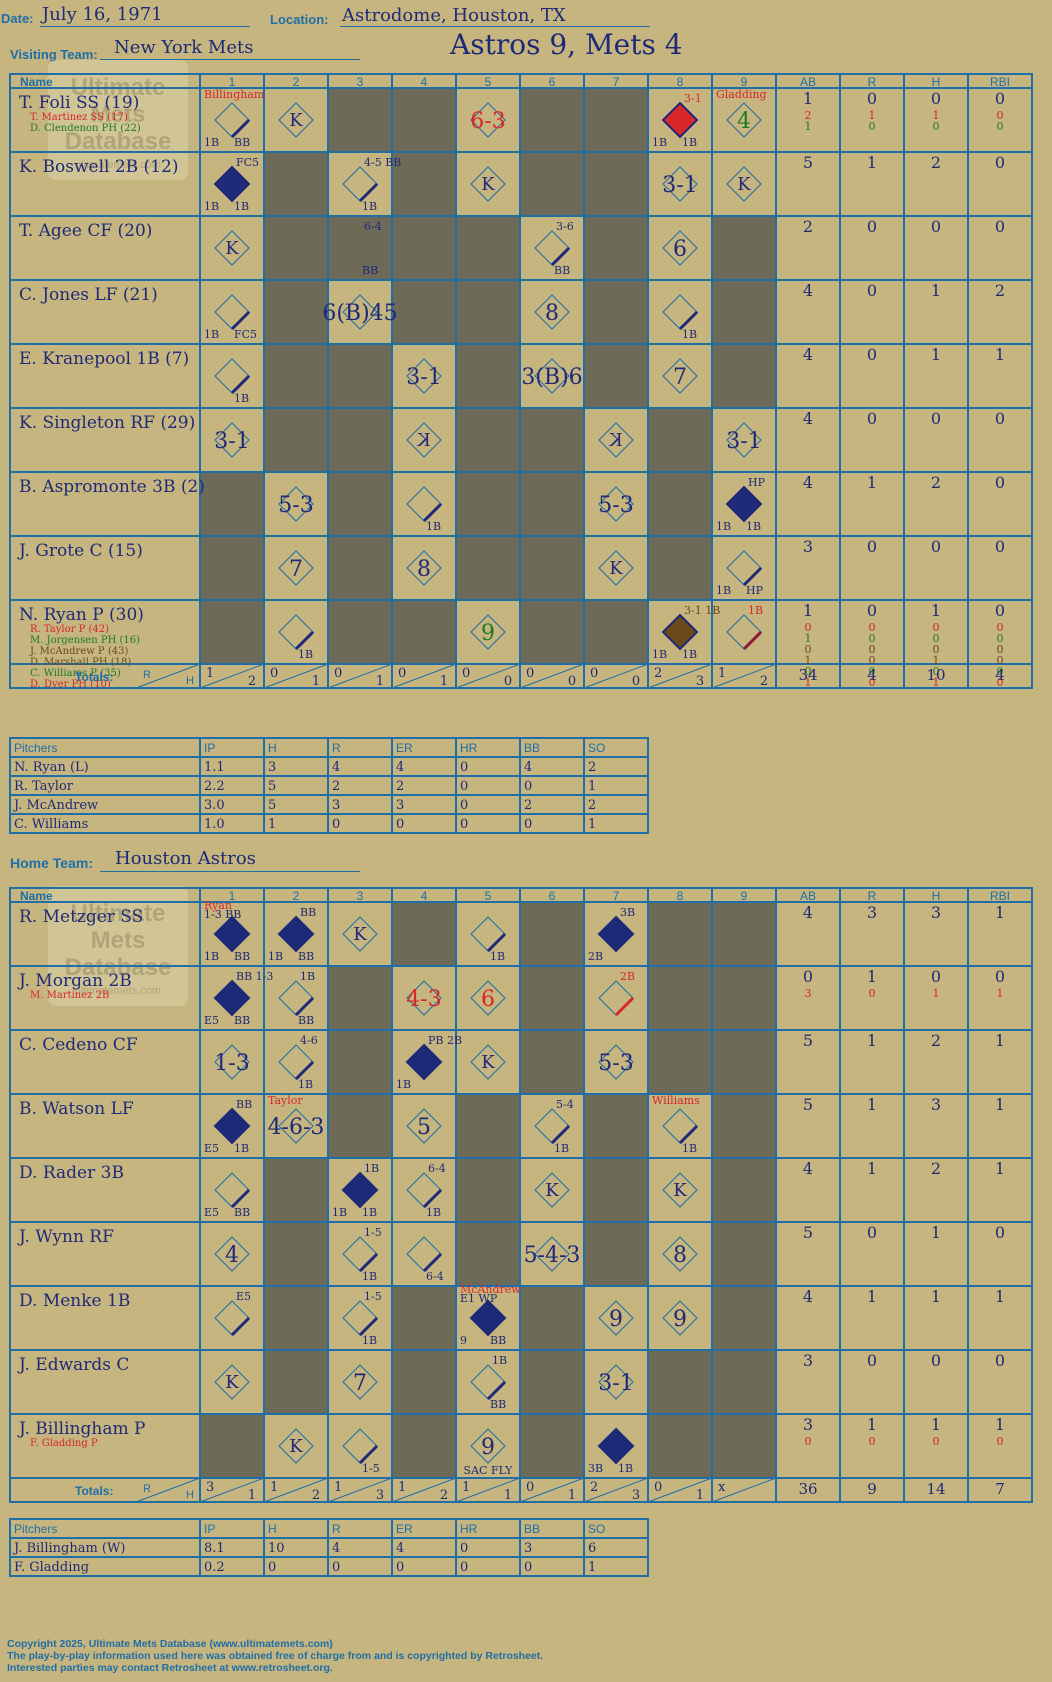 This screenshot has width=1052, height=1682. What do you see at coordinates (272, 805) in the screenshot?
I see `pitcher-stat: 5` at bounding box center [272, 805].